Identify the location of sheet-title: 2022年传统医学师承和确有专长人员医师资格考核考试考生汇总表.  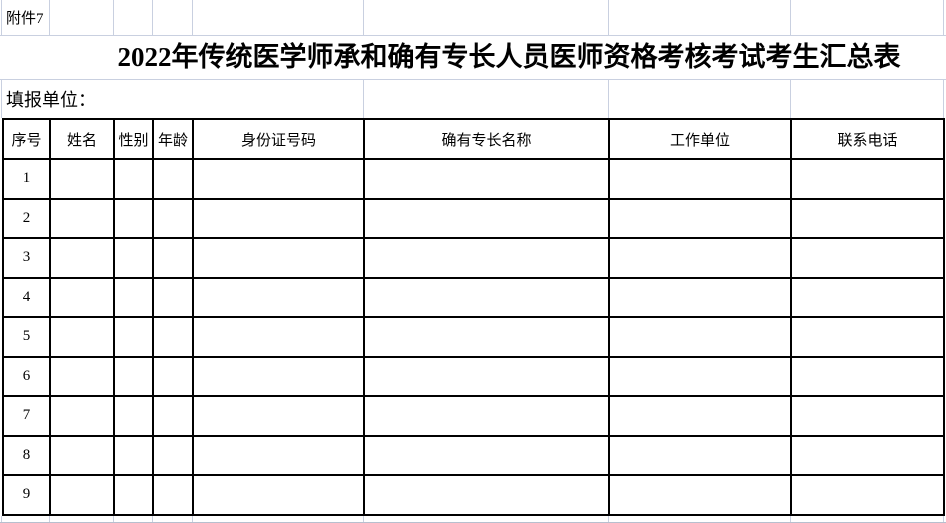
(509, 57).